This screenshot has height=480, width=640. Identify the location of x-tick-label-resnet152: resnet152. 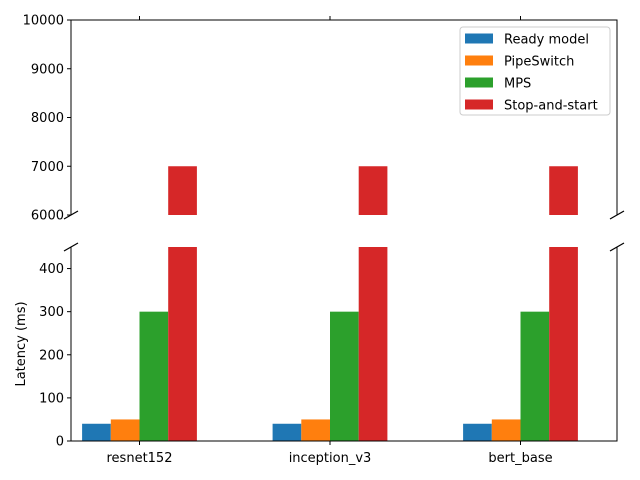
(140, 458).